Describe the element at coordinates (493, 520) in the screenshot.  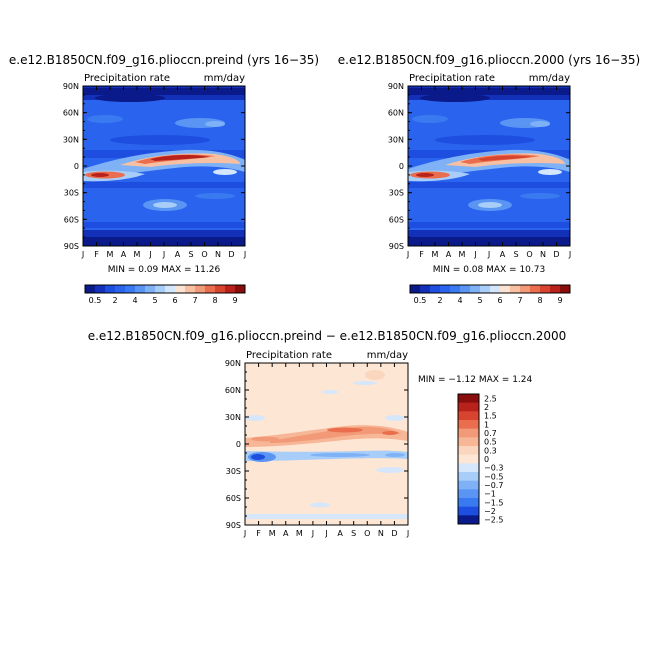
I see `colorbar-label: −2.5` at that location.